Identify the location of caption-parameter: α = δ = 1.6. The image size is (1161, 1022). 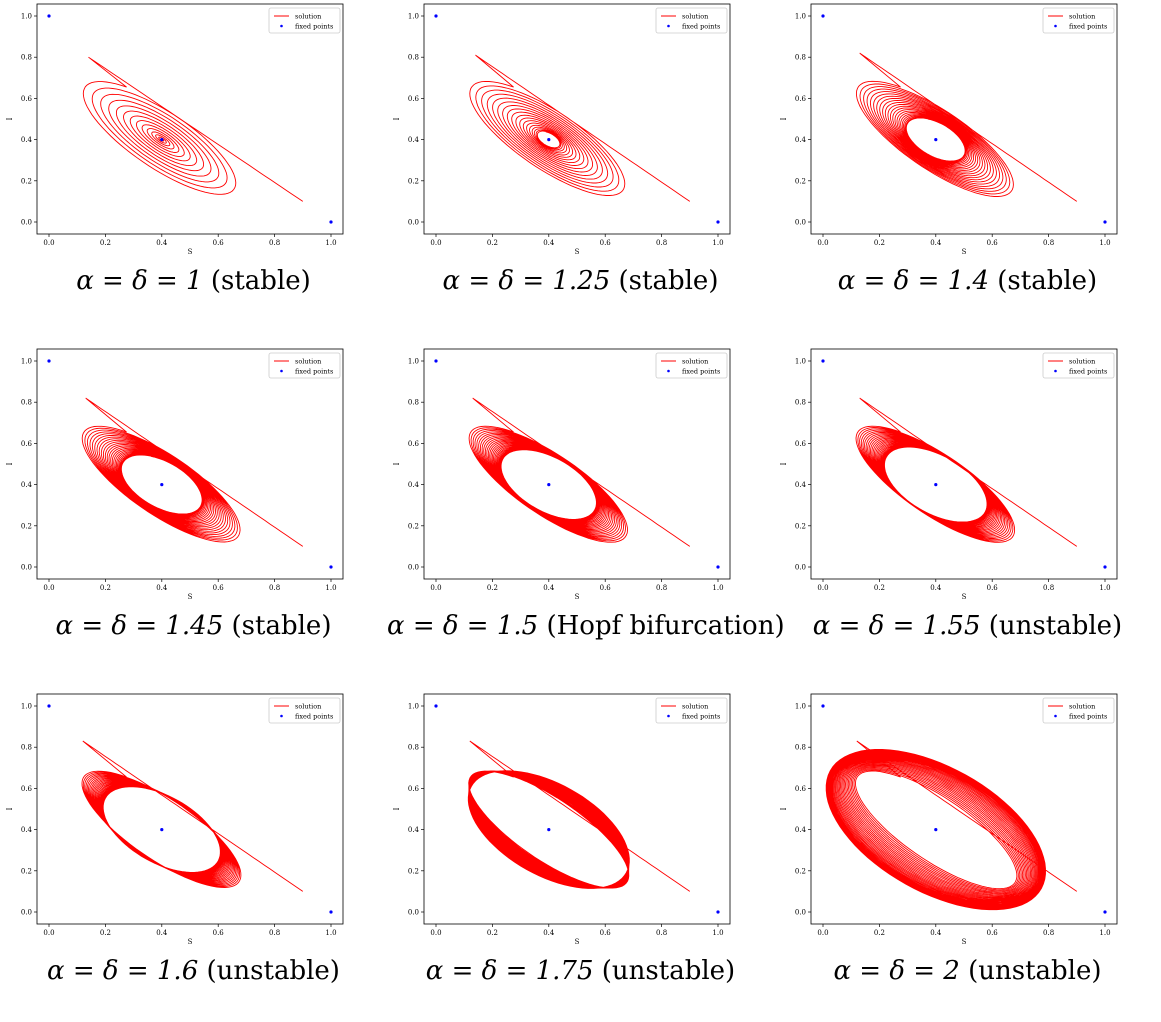
(123, 971).